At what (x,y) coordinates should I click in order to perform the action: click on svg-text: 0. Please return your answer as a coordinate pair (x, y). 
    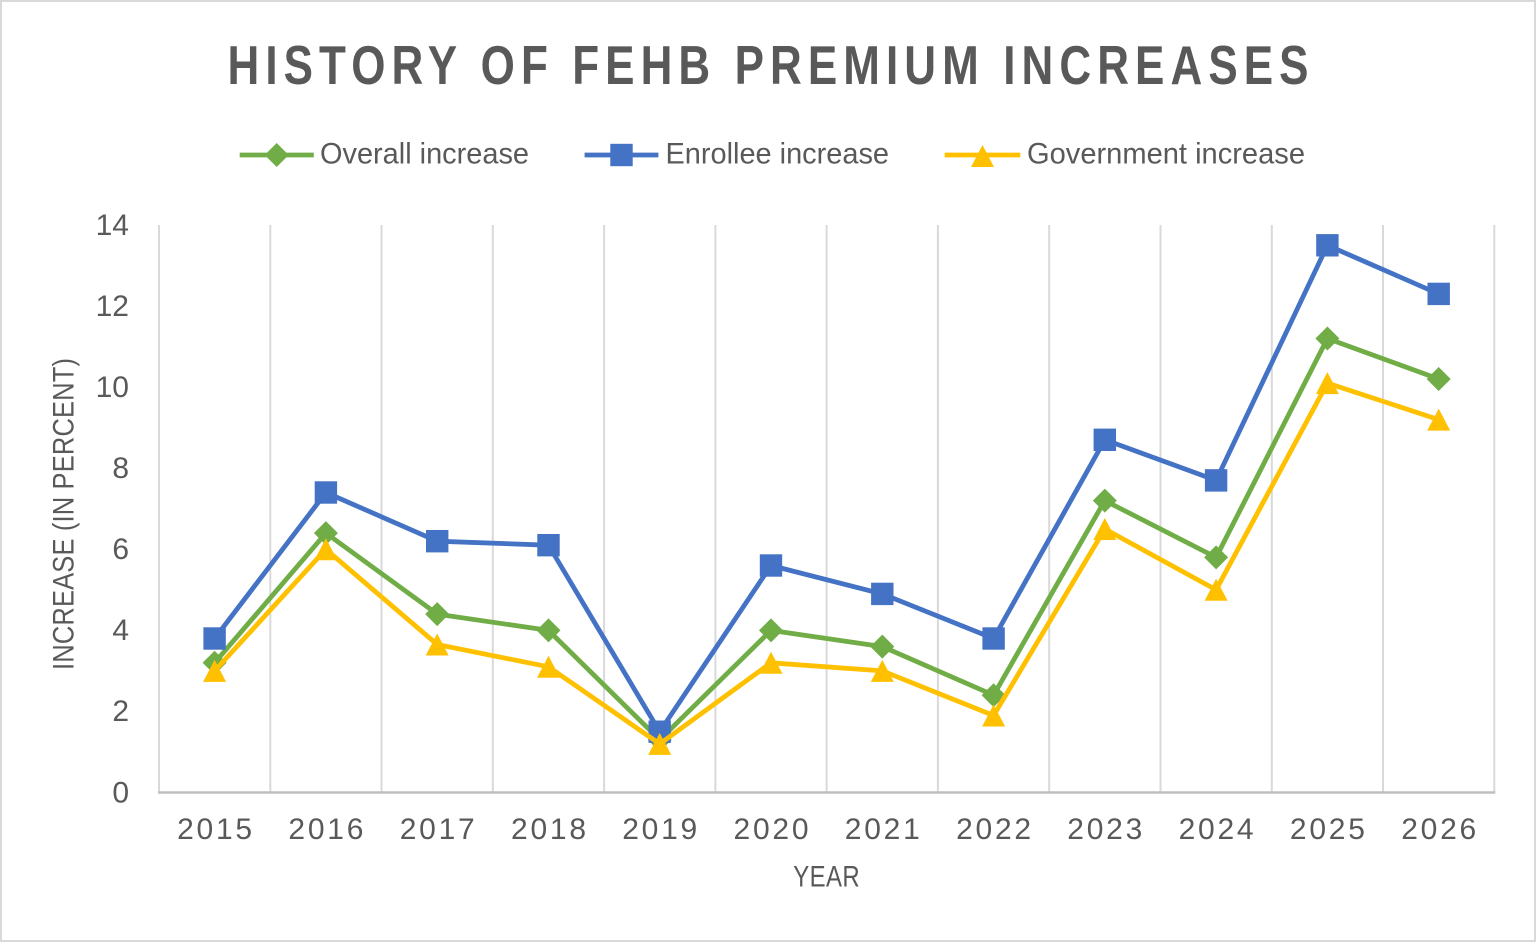
    Looking at the image, I should click on (120, 792).